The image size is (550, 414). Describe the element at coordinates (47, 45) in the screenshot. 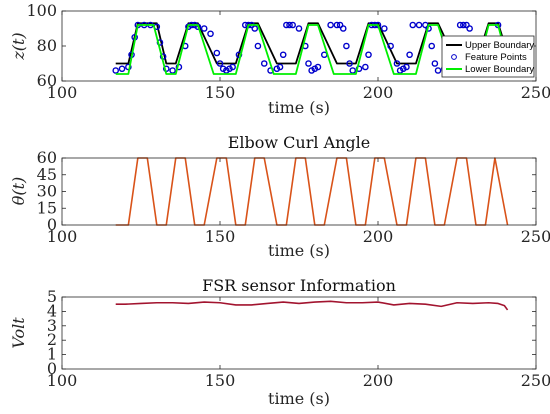

I see `y-tick-label: 80` at that location.